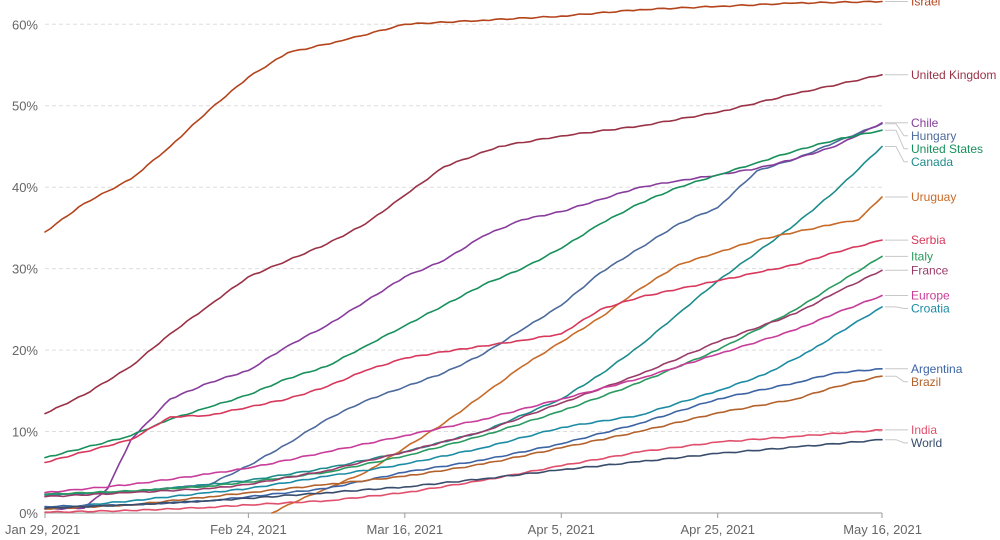 The height and width of the screenshot is (540, 1000). I want to click on y-axis-ticks: 0% 10% 20% 30% 40% 50% 60%, so click(25, 269).